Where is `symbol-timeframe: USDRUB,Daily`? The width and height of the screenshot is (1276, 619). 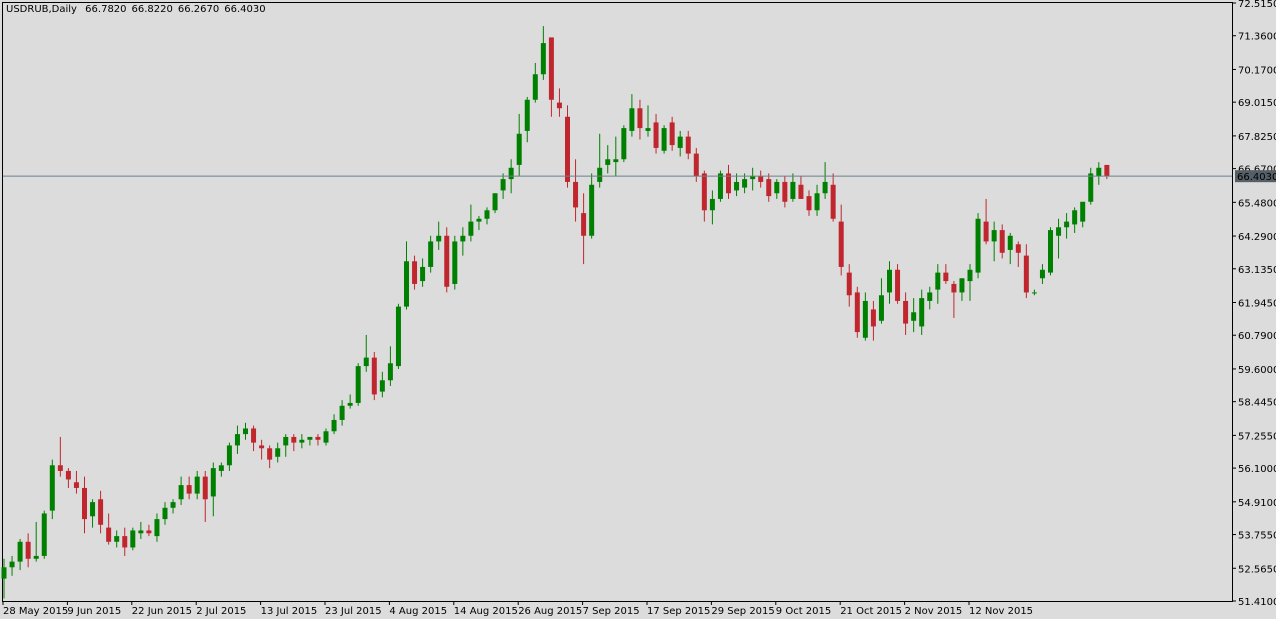
symbol-timeframe: USDRUB,Daily is located at coordinates (41, 9).